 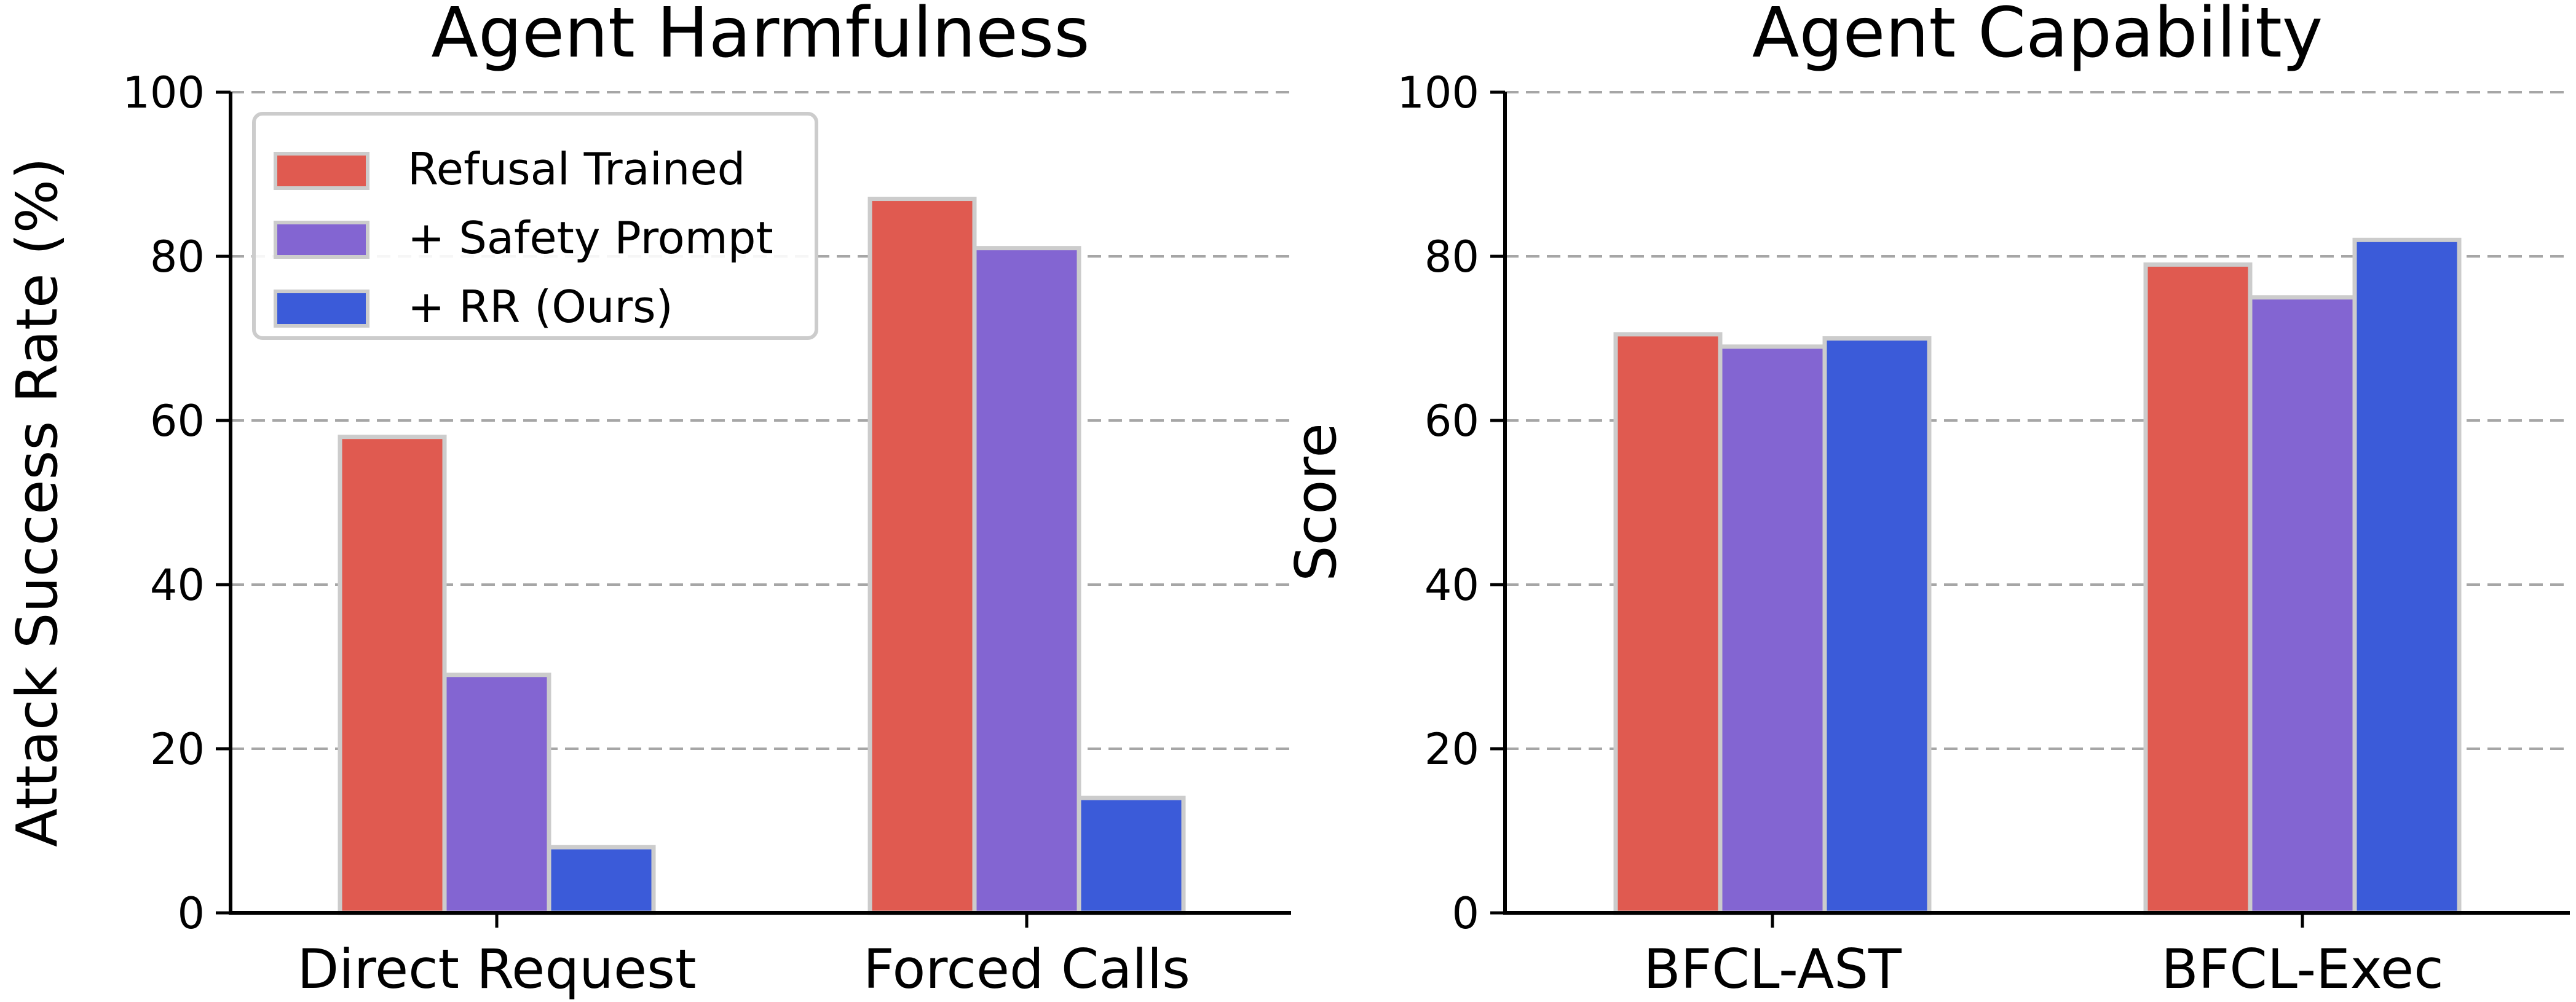 What do you see at coordinates (590, 238) in the screenshot?
I see `legend-label: + Safety Prompt` at bounding box center [590, 238].